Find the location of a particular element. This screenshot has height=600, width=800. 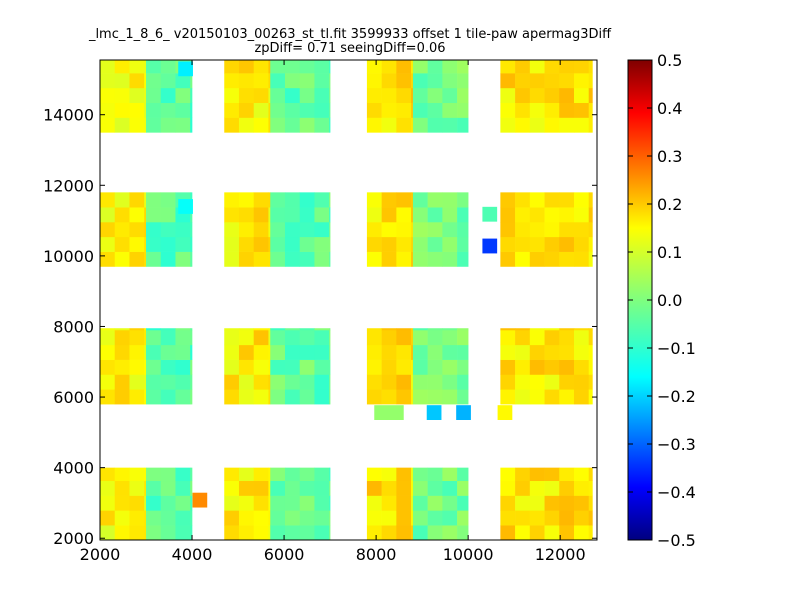

colorbar-tick-label: 0.2 is located at coordinates (669, 204).